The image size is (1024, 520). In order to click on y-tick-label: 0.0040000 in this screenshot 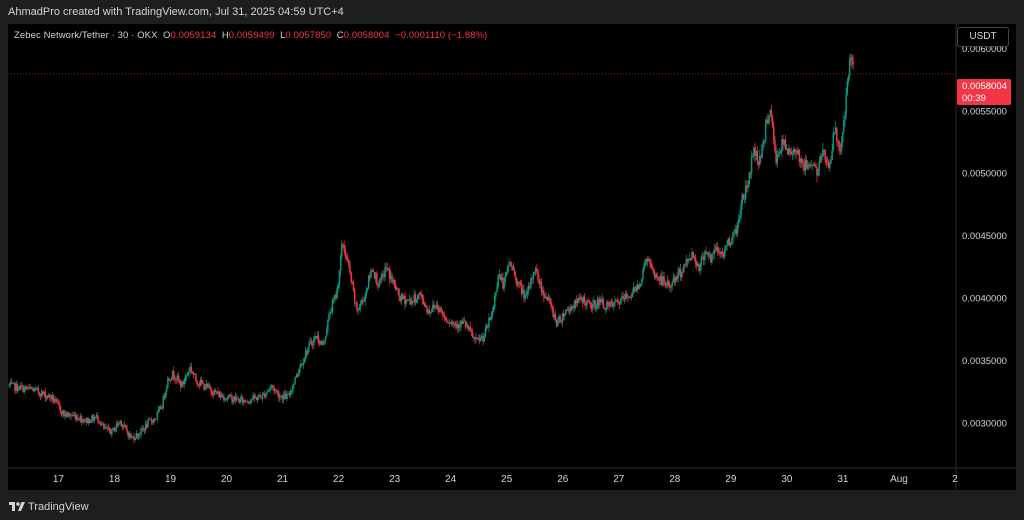, I will do `click(984, 299)`.